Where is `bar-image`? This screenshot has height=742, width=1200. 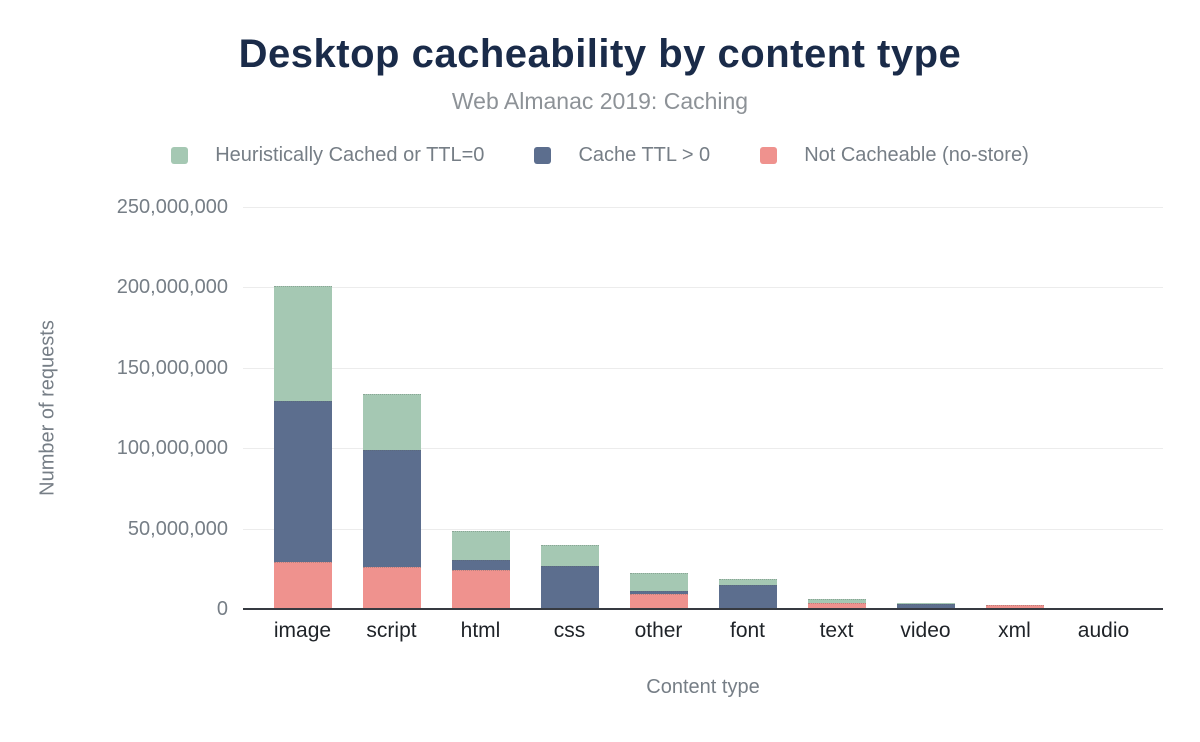
bar-image is located at coordinates (302, 408).